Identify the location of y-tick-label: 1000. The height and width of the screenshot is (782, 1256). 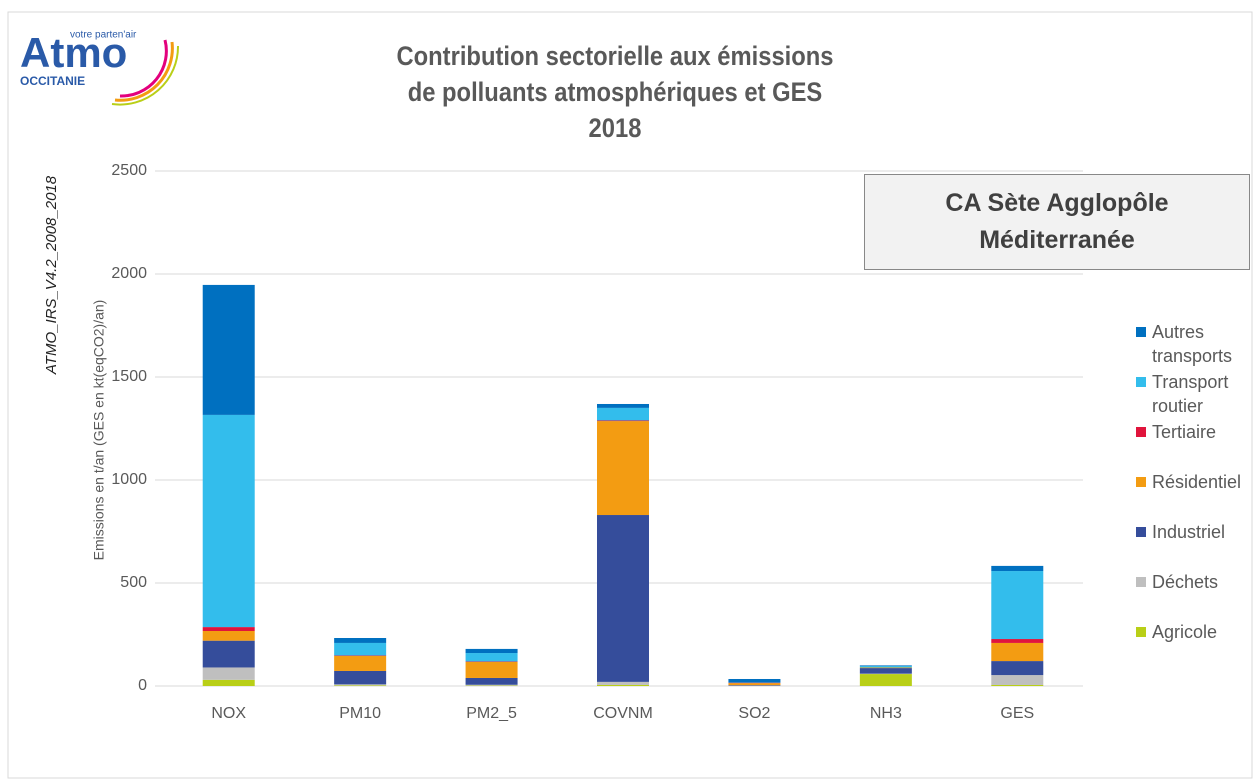
(129, 479).